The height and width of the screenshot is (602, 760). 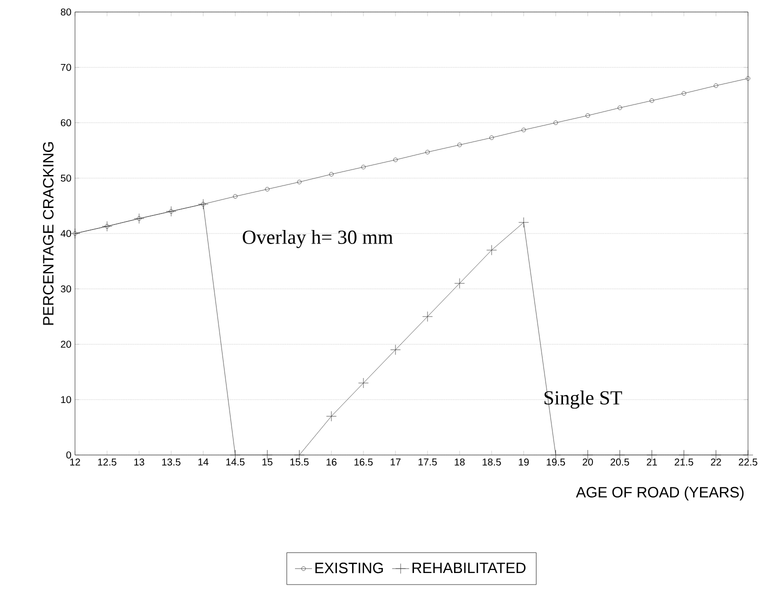 I want to click on y-tick-label: 50, so click(x=66, y=178).